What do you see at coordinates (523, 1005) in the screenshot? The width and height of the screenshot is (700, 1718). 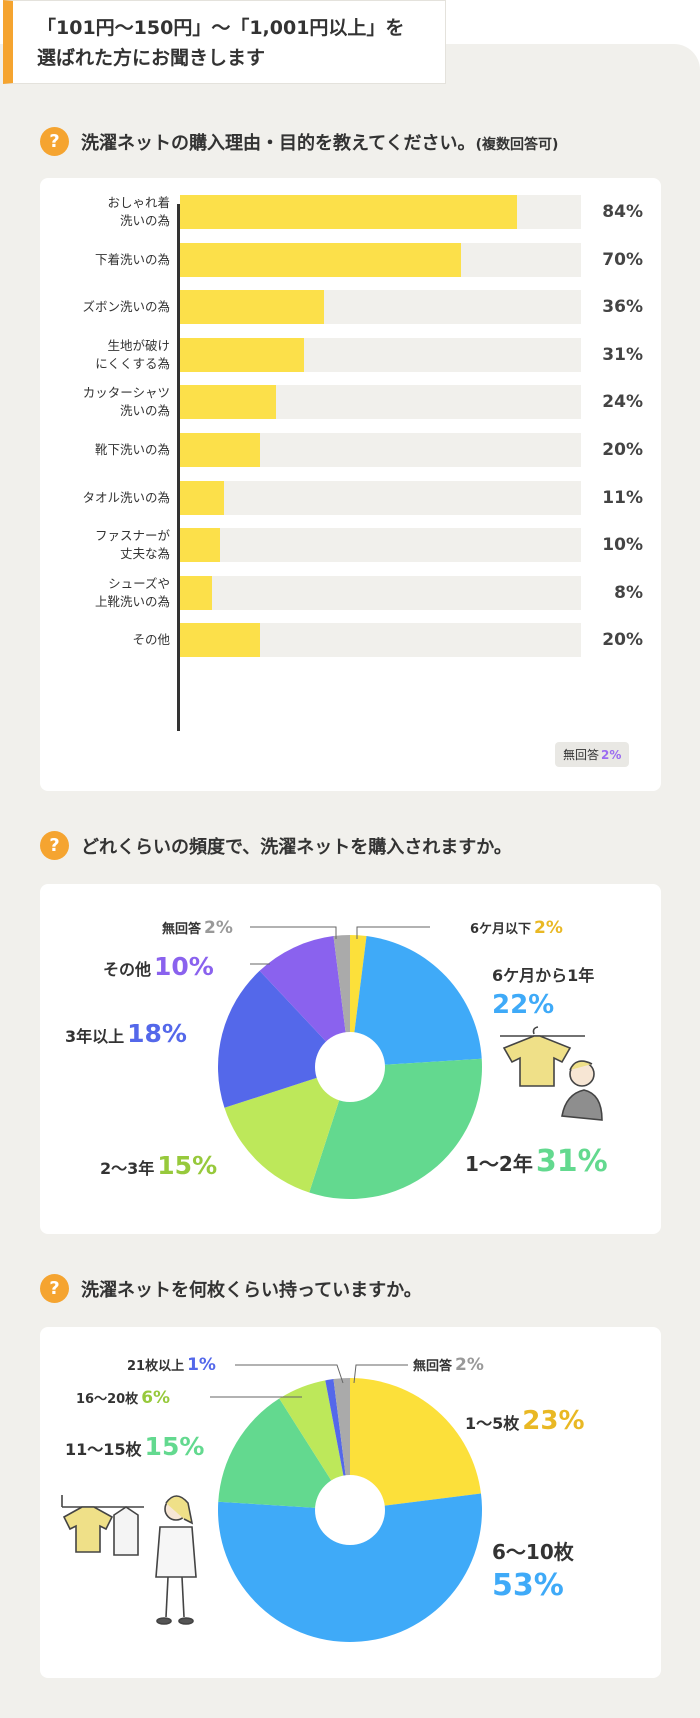 I see `pie-value-label: 22%` at bounding box center [523, 1005].